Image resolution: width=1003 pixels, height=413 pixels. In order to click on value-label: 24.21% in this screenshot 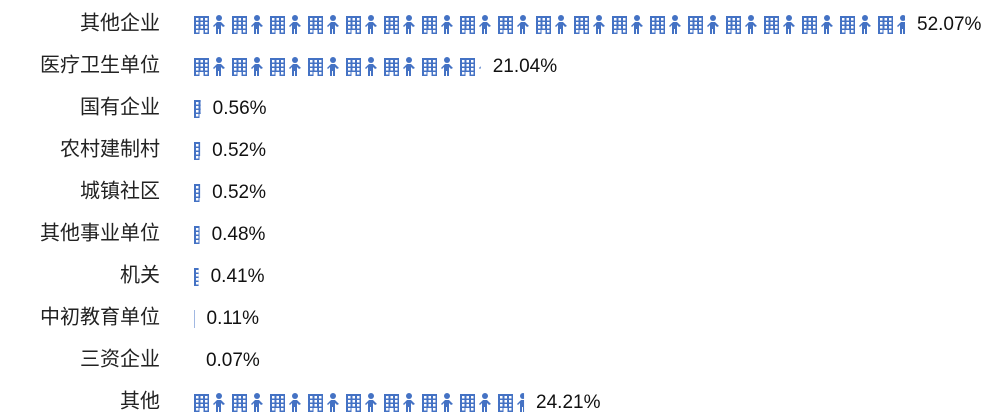, I will do `click(568, 402)`.